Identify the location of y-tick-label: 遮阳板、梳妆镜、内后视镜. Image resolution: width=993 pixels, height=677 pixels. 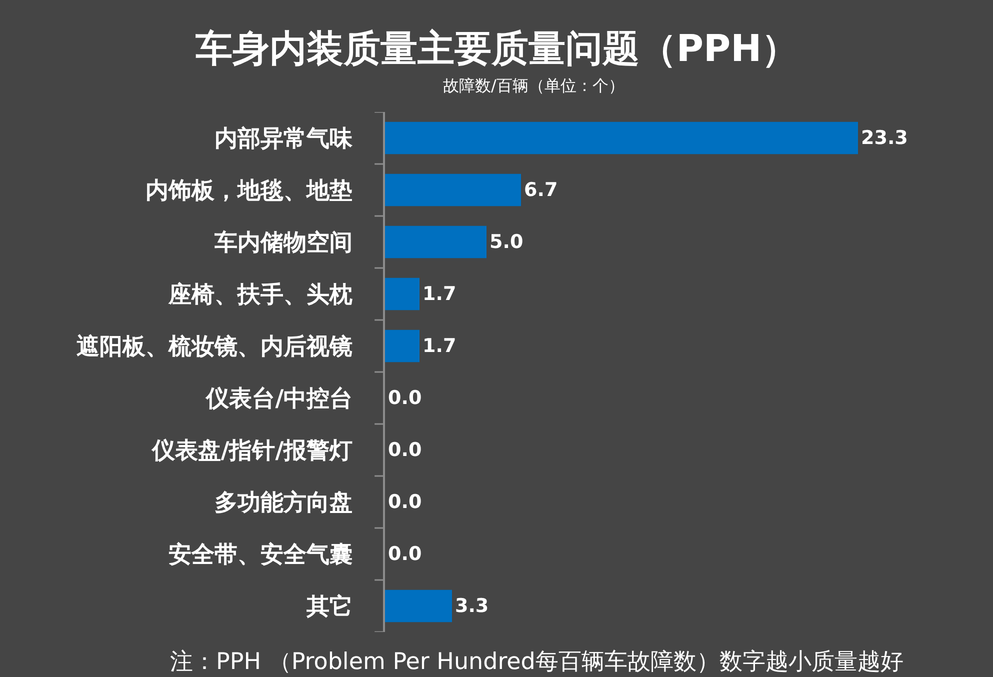
(214, 347).